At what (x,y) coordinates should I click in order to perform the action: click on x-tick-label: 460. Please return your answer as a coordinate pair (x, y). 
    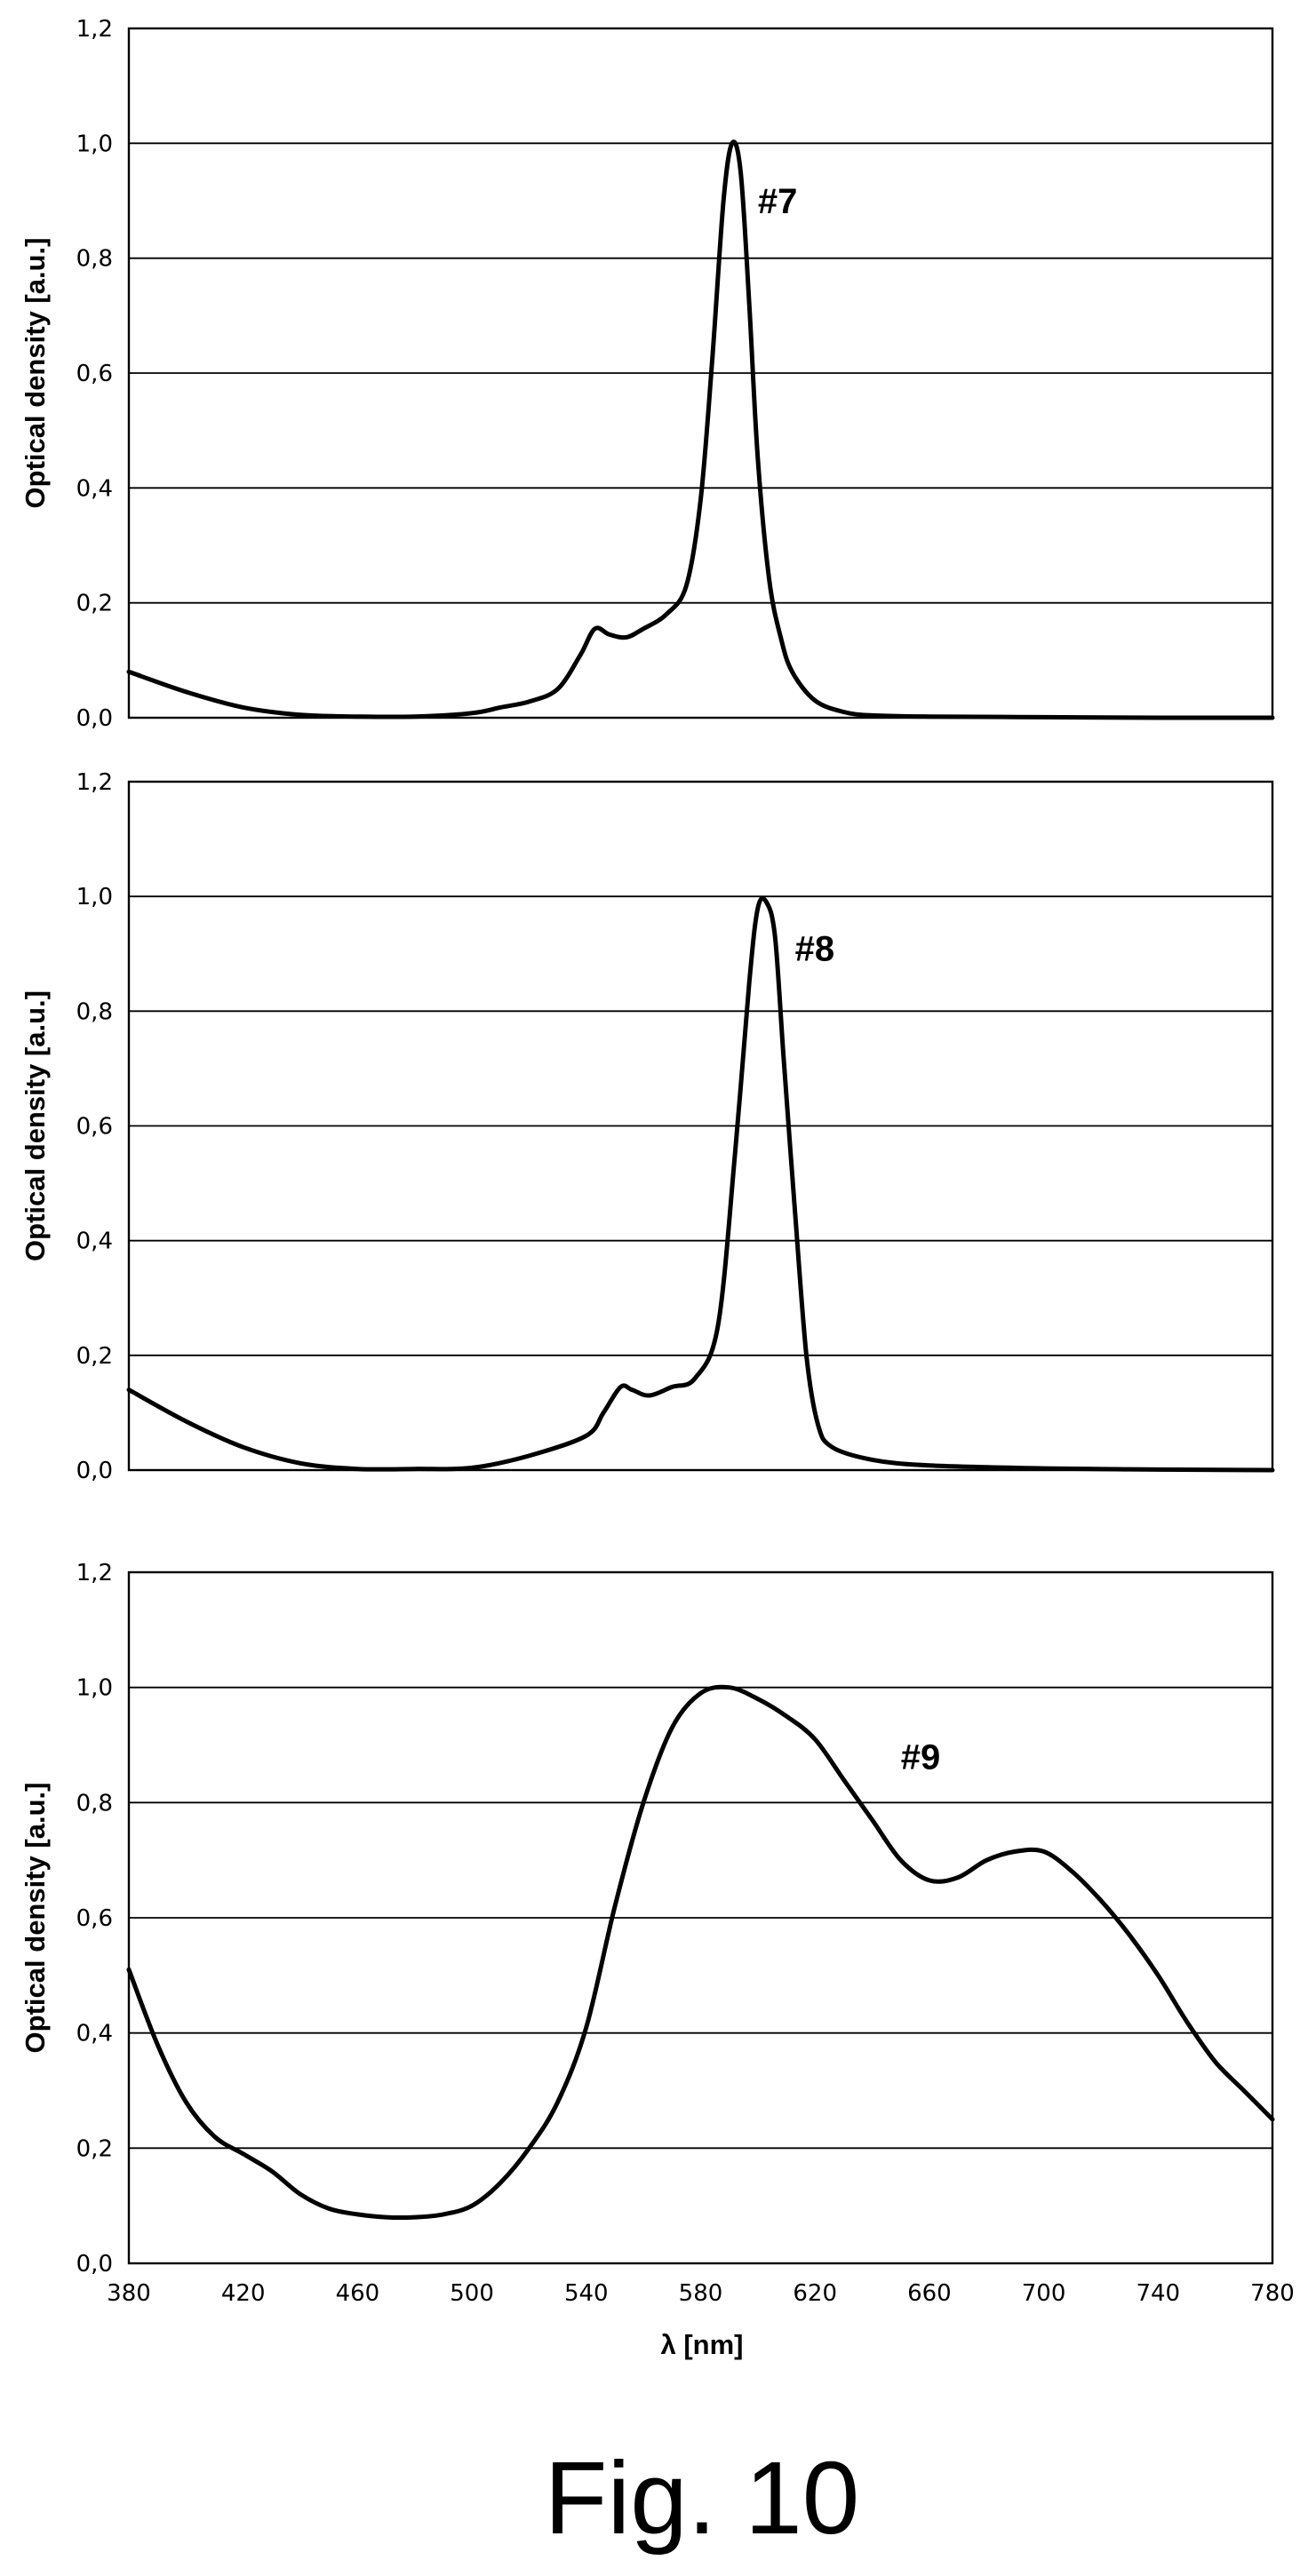
    Looking at the image, I should click on (358, 2293).